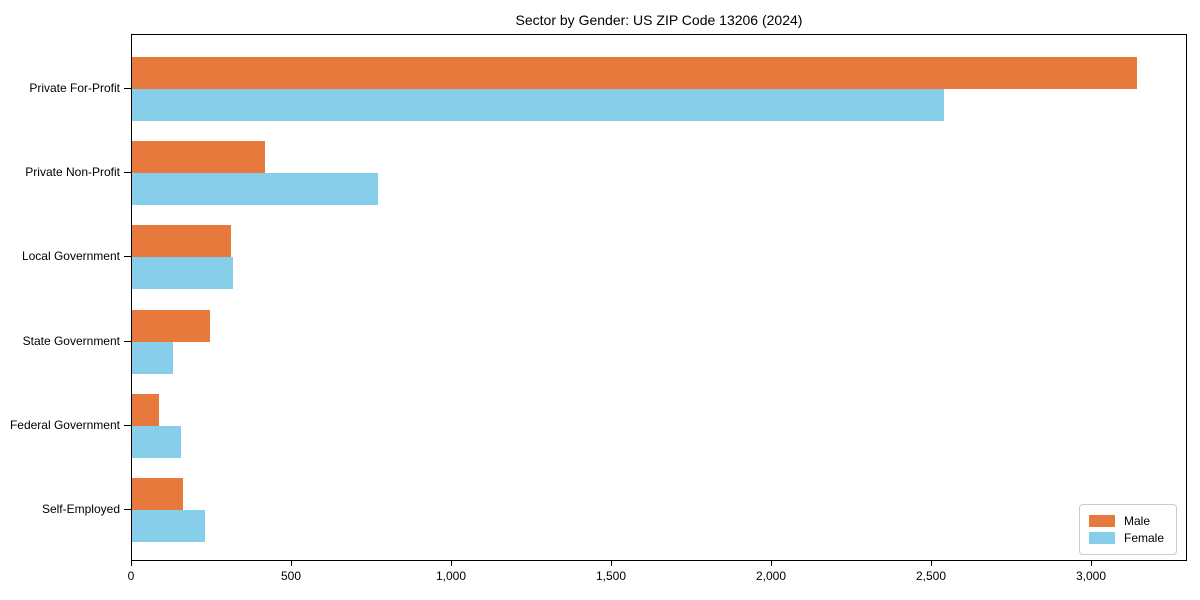 This screenshot has height=600, width=1200. I want to click on bar-male-federal-government, so click(145, 409).